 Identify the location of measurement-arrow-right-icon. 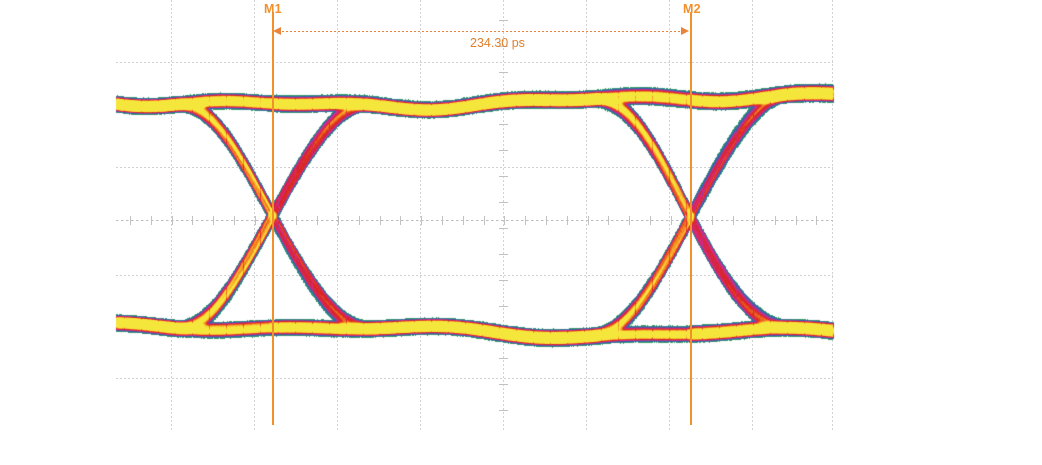
(685, 31).